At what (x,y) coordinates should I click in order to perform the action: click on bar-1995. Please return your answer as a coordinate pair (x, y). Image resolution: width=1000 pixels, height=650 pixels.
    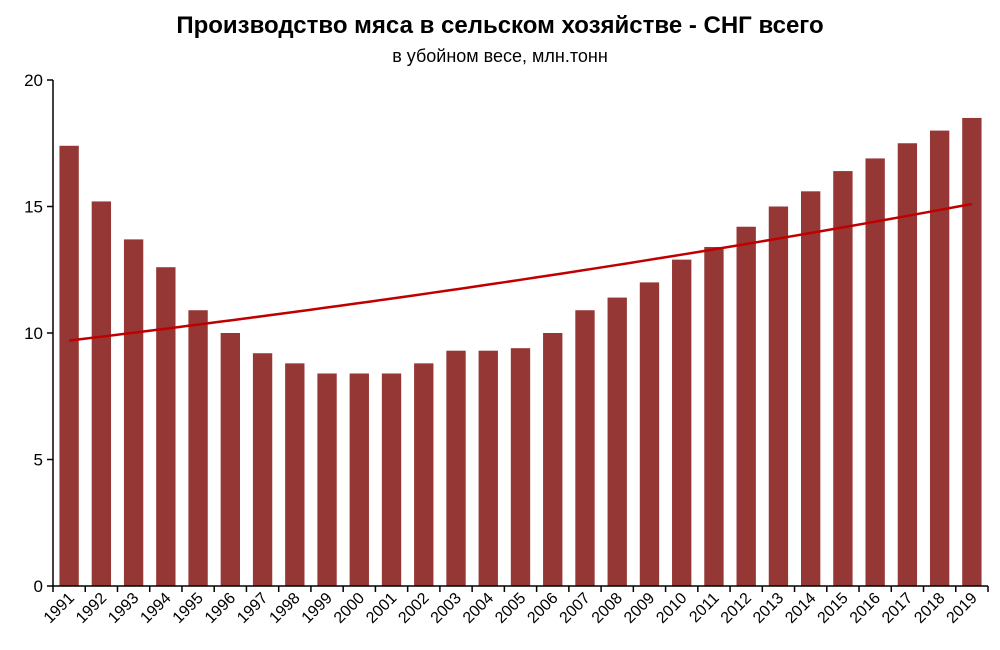
    Looking at the image, I should click on (198, 448).